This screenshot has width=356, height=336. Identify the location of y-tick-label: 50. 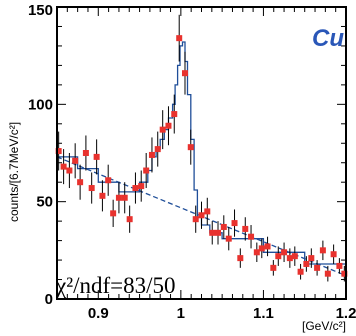
(44, 202).